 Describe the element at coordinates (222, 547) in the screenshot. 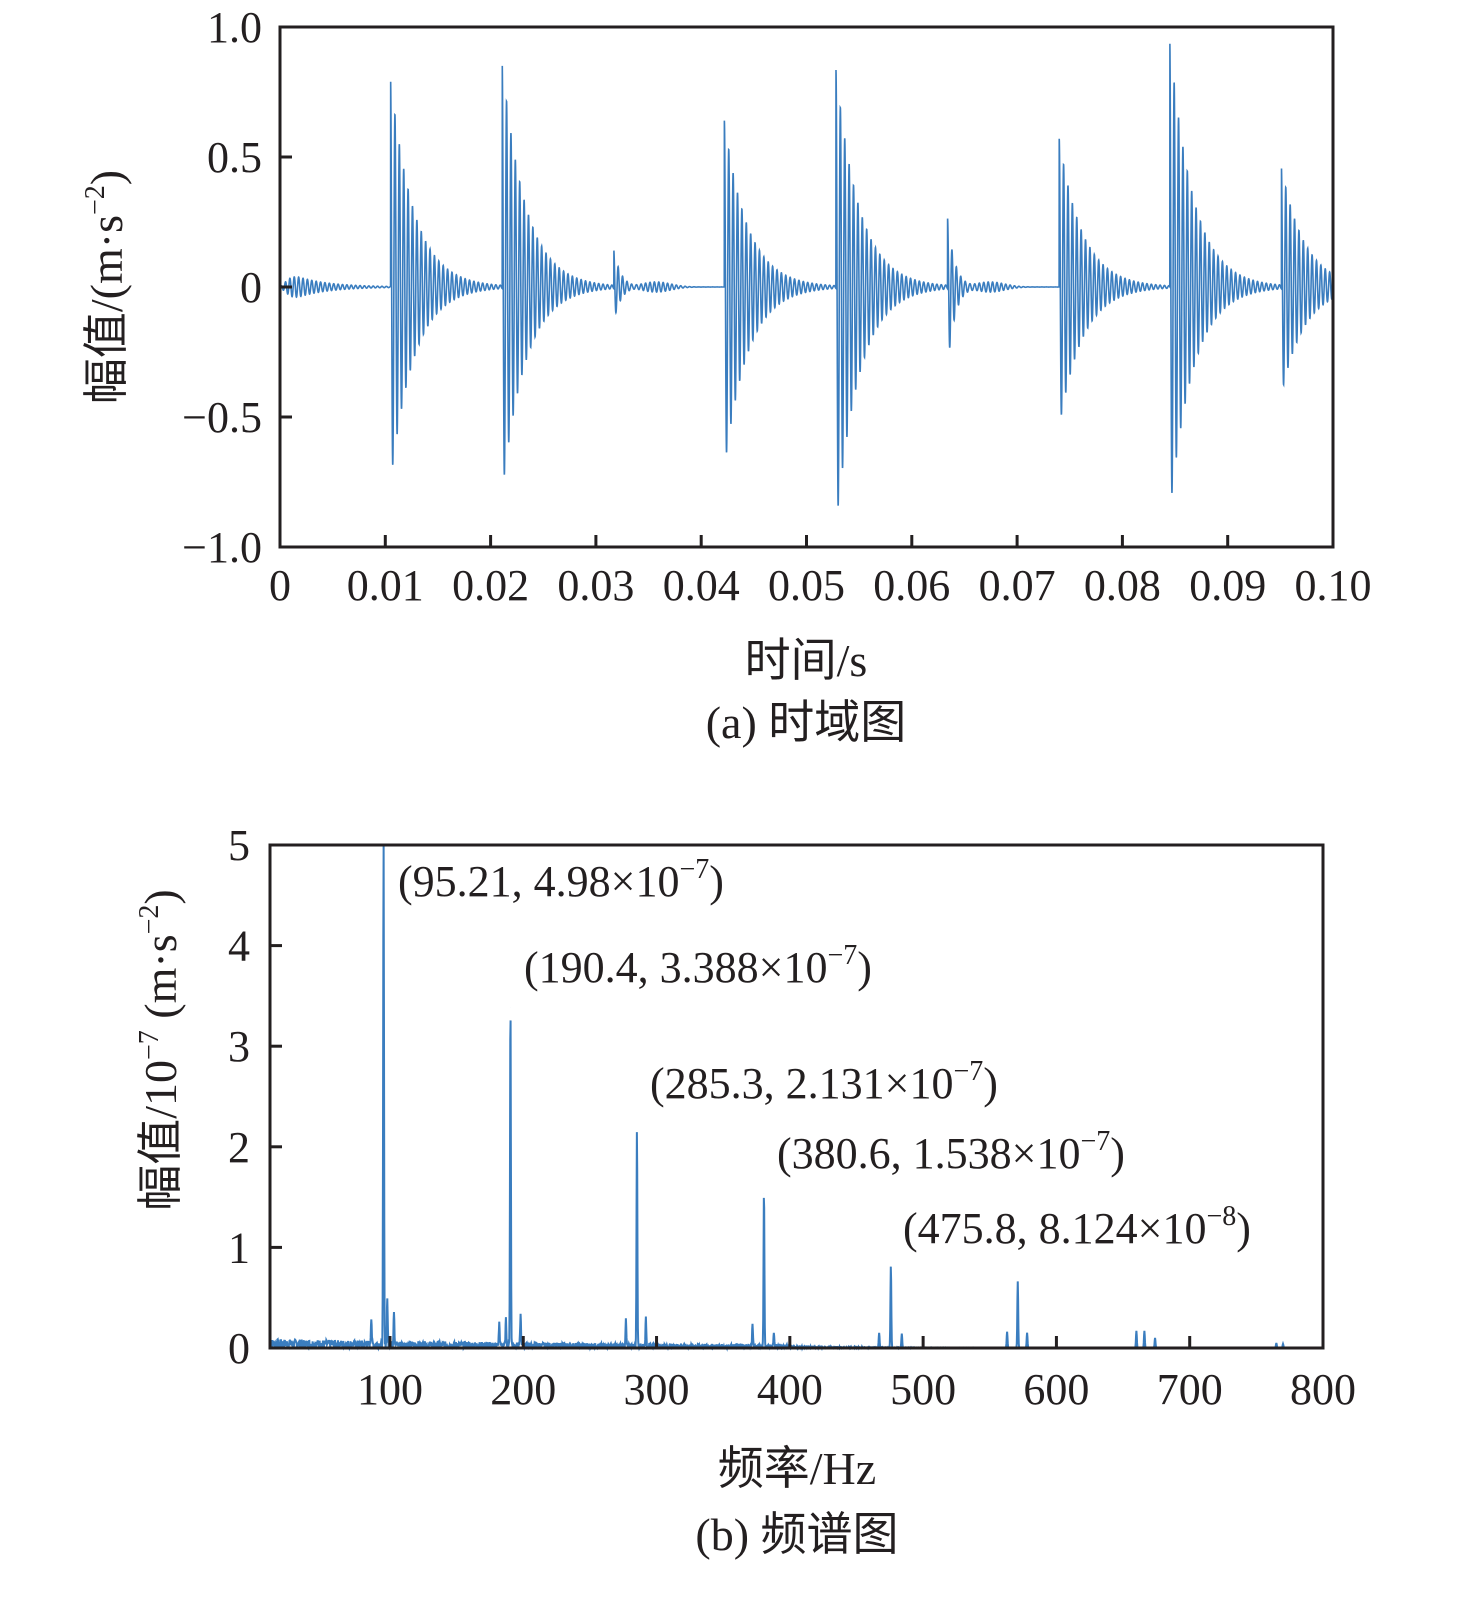

I see `y-tick-label: −1.0` at that location.